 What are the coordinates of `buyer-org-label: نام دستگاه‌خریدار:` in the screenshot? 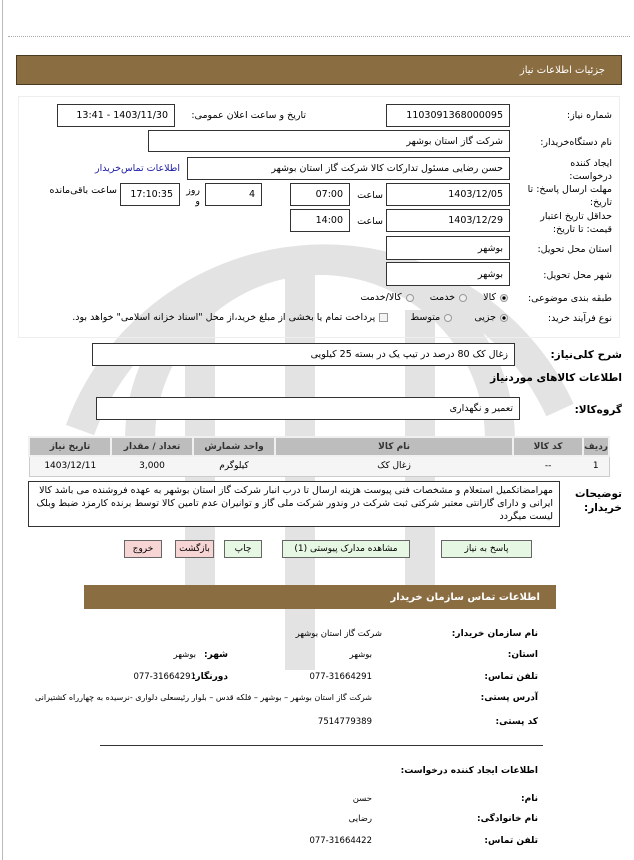 It's located at (576, 142).